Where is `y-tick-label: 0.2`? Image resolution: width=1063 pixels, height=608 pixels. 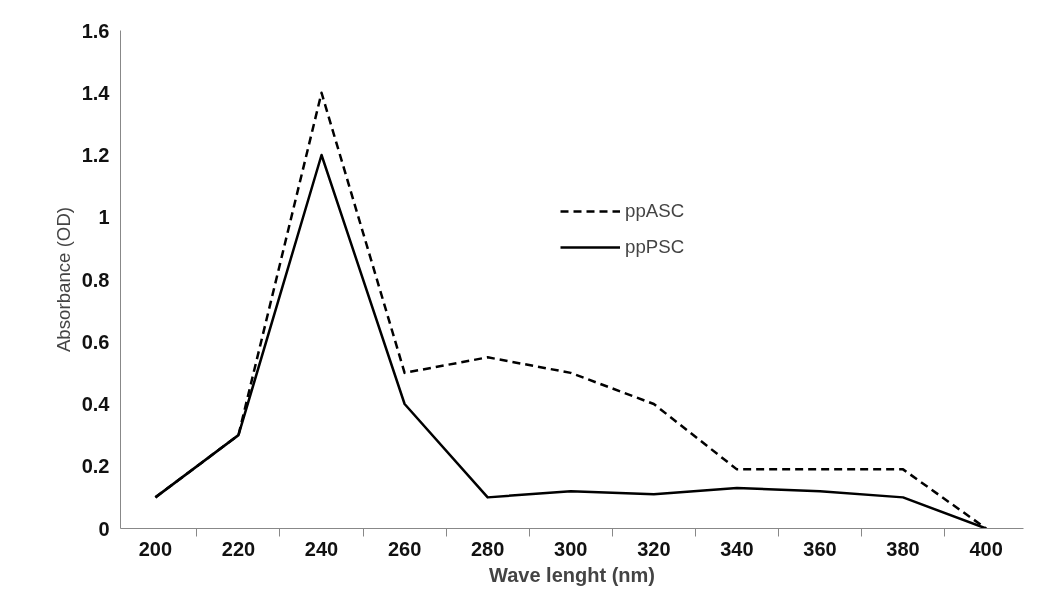 y-tick-label: 0.2 is located at coordinates (95, 466).